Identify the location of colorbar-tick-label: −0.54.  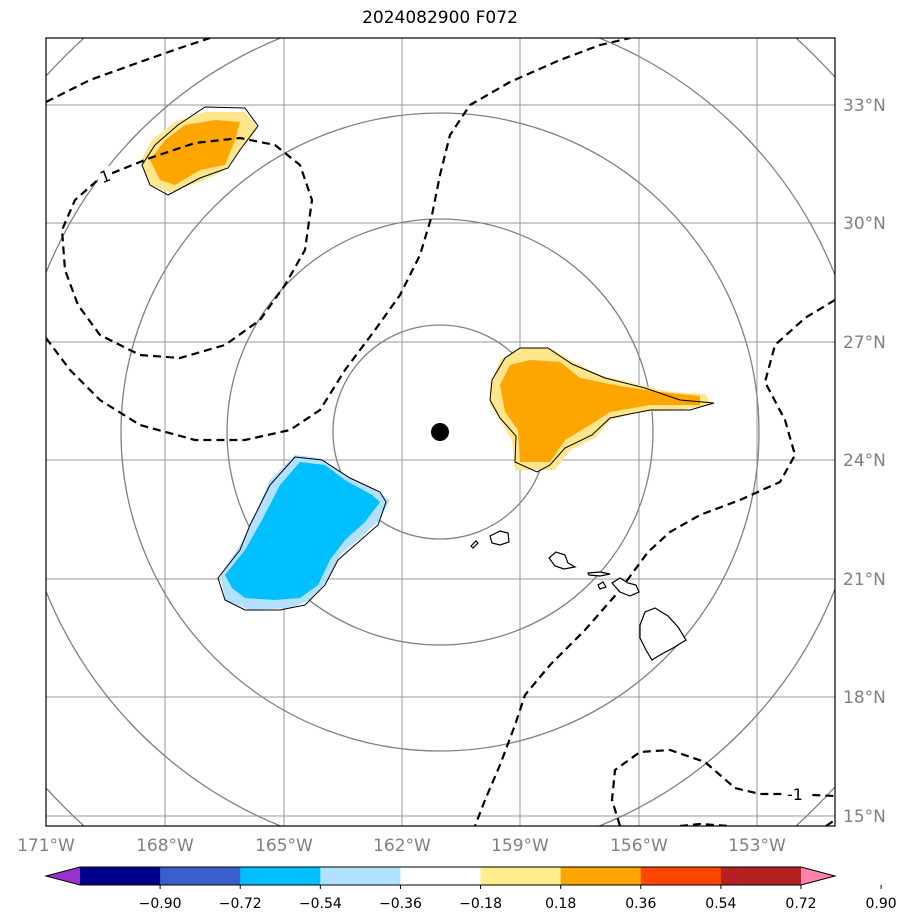
(320, 904).